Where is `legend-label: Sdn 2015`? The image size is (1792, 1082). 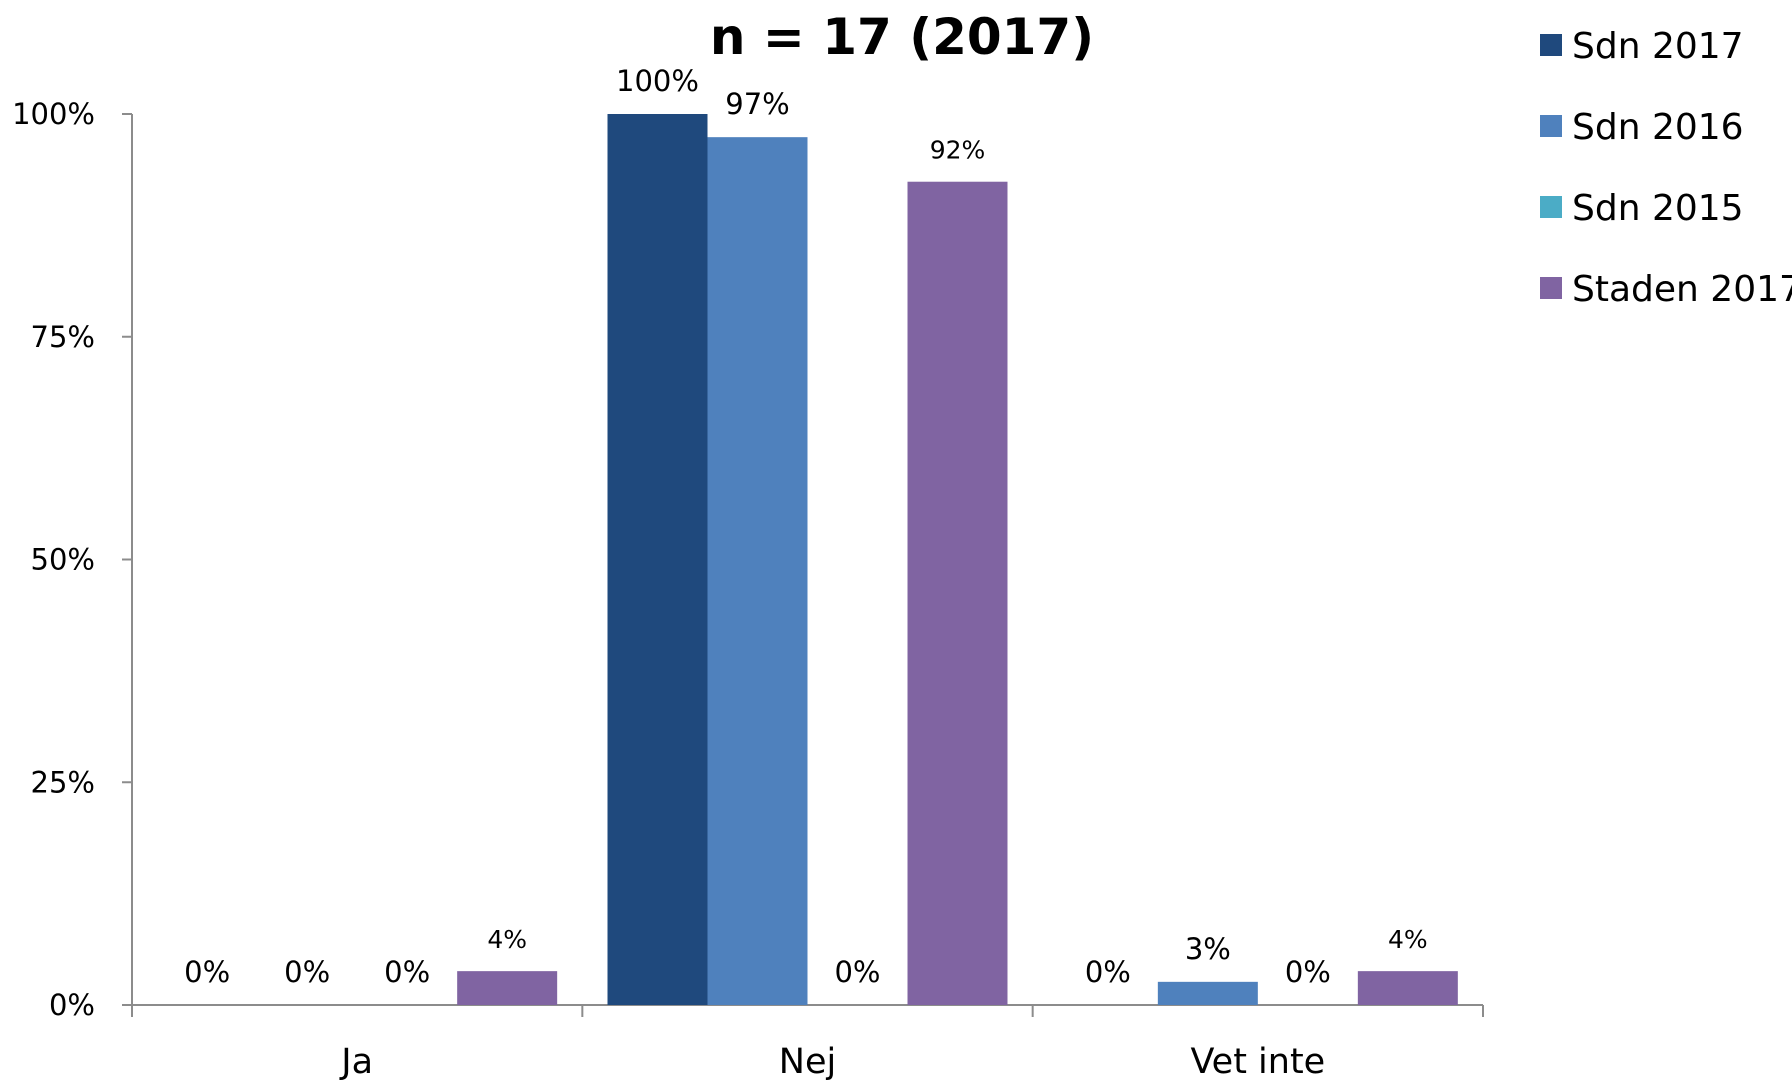
legend-label: Sdn 2015 is located at coordinates (1658, 208).